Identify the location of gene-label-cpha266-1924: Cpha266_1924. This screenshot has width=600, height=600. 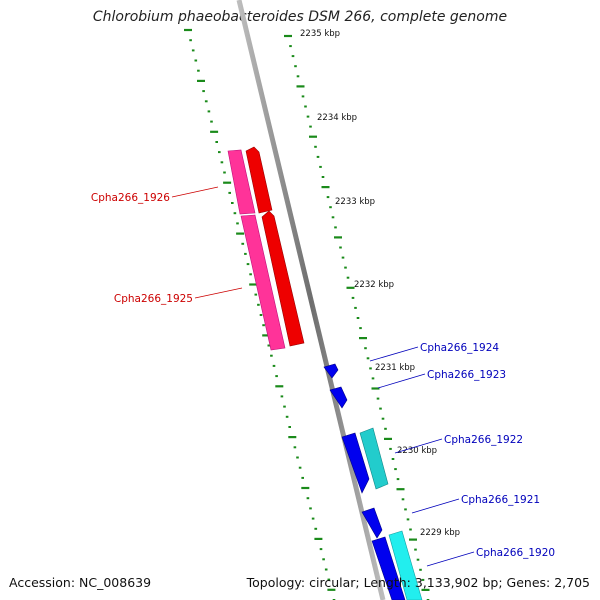
(459, 348).